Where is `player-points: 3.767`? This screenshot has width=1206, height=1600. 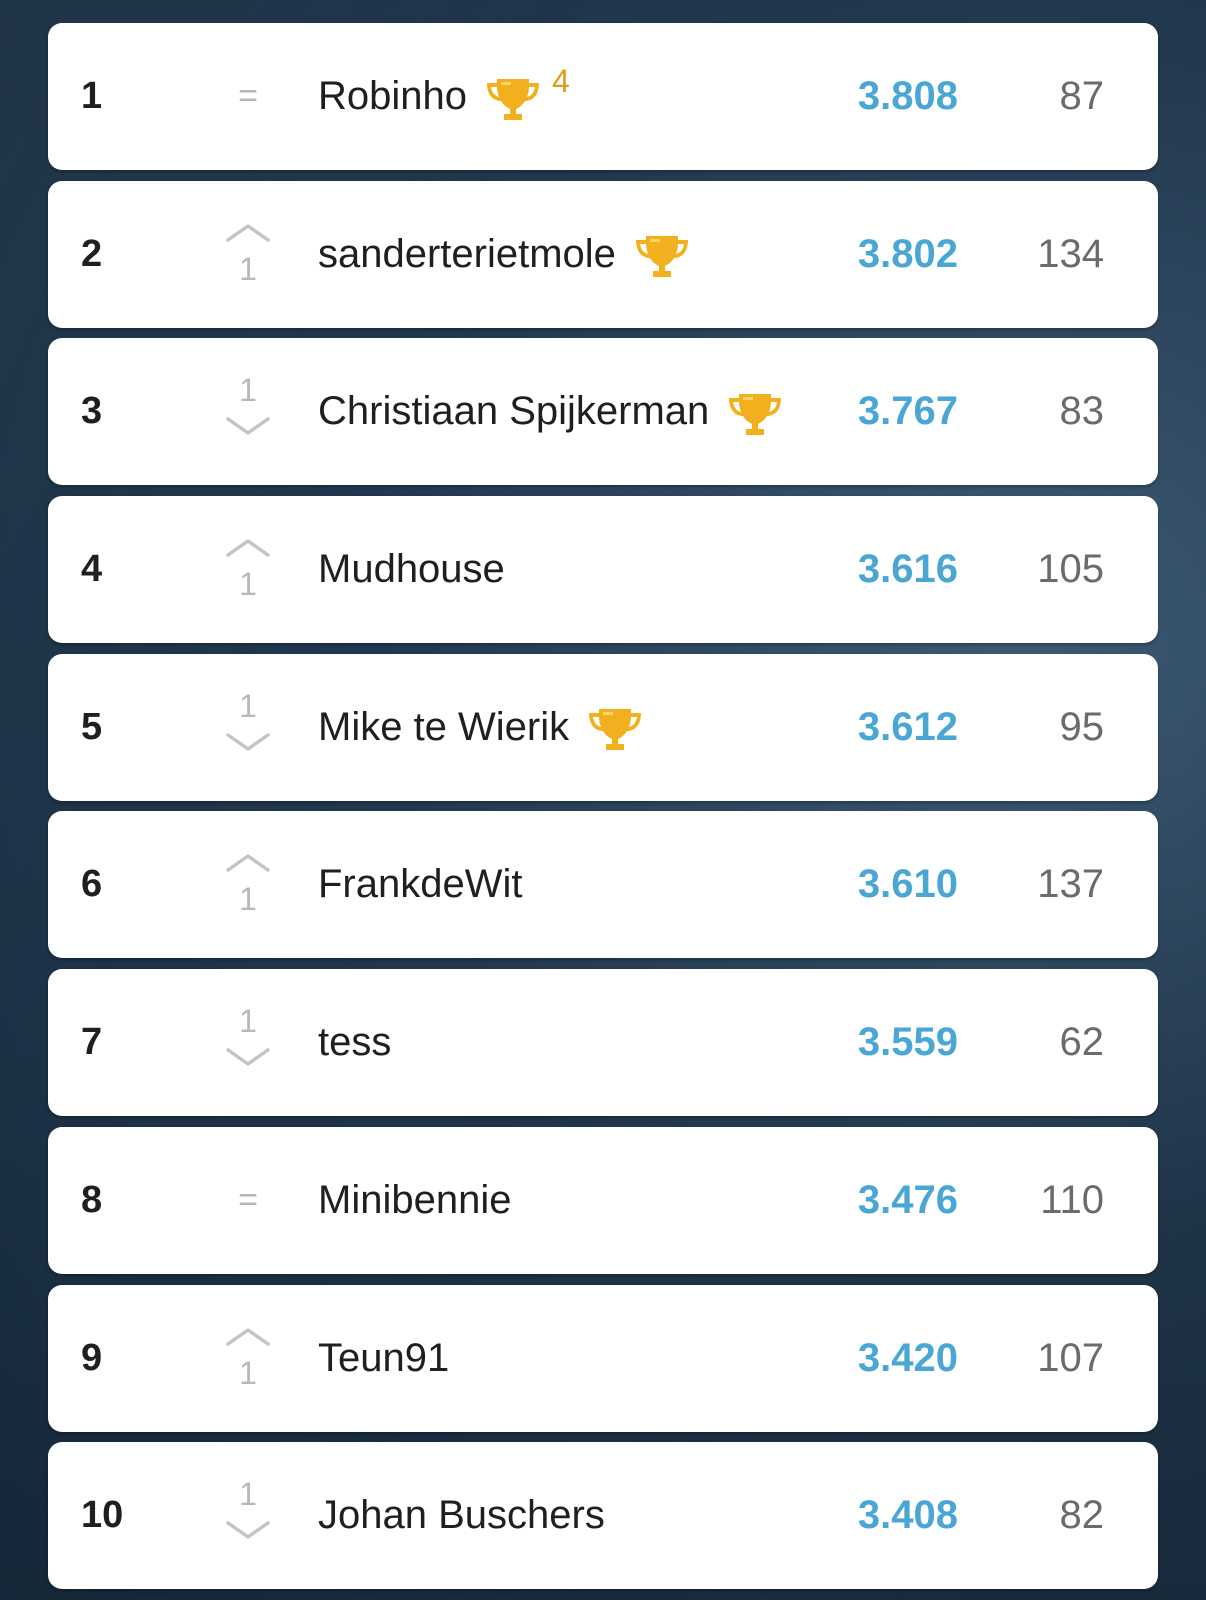
player-points: 3.767 is located at coordinates (907, 411).